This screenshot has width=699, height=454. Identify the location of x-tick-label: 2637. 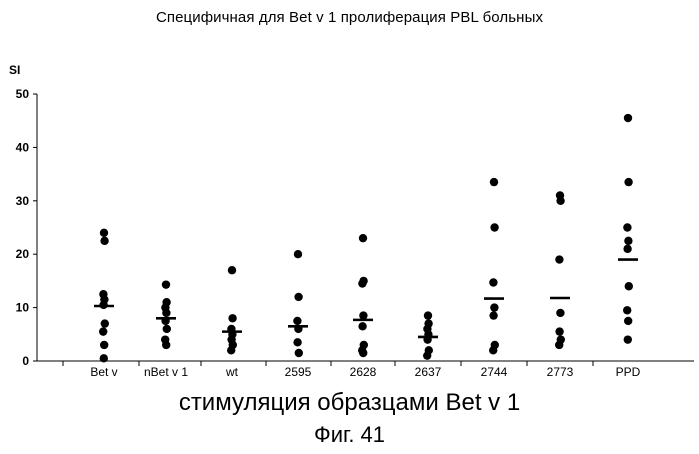
(428, 372).